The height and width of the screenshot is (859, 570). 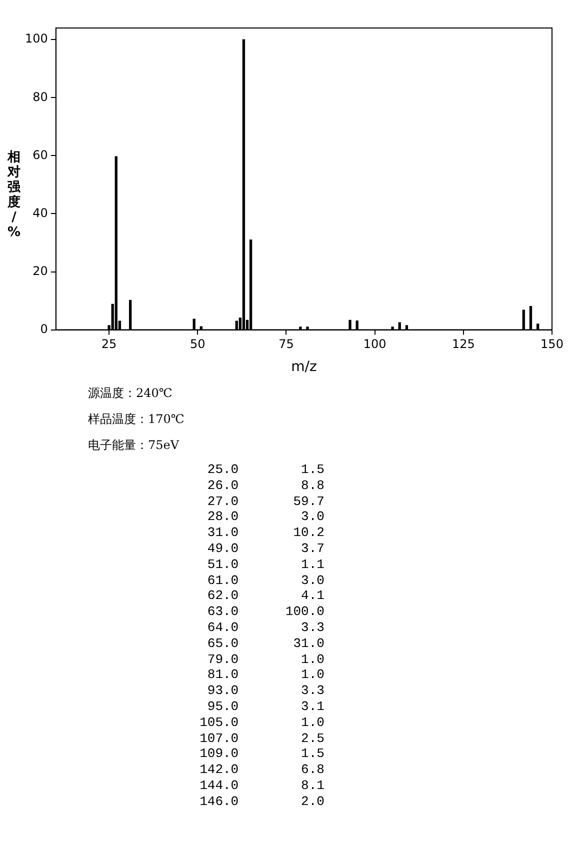 What do you see at coordinates (36, 39) in the screenshot?
I see `y-tick-label: 100` at bounding box center [36, 39].